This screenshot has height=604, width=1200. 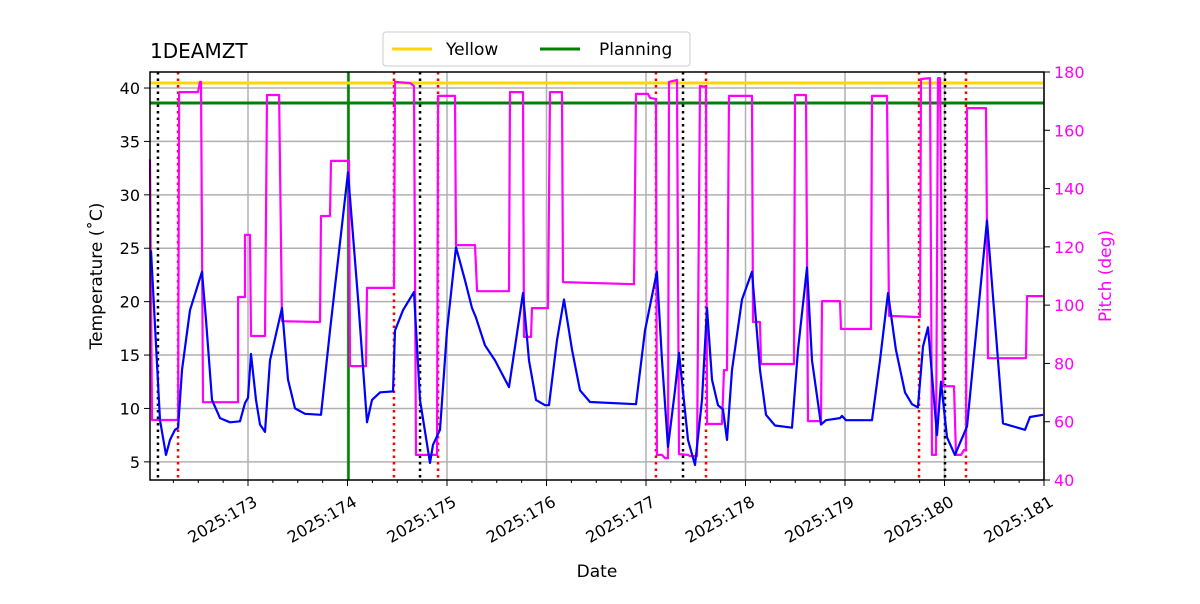 I want to click on x-axis-label: Date, so click(x=597, y=572).